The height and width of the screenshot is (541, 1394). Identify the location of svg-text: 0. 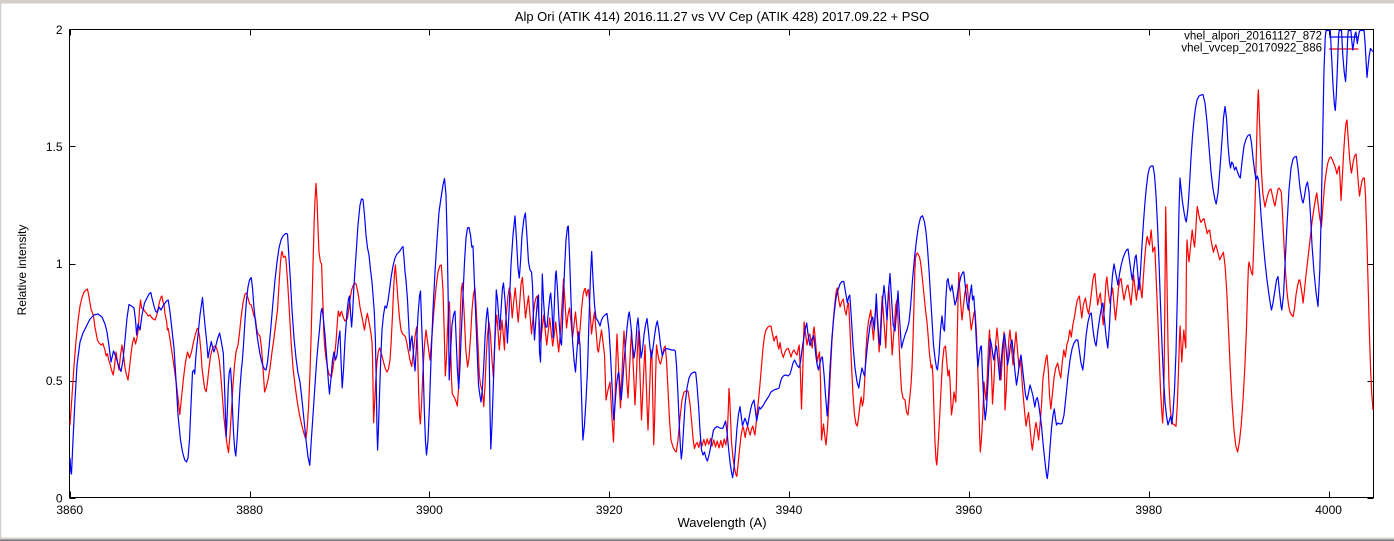
(59, 498).